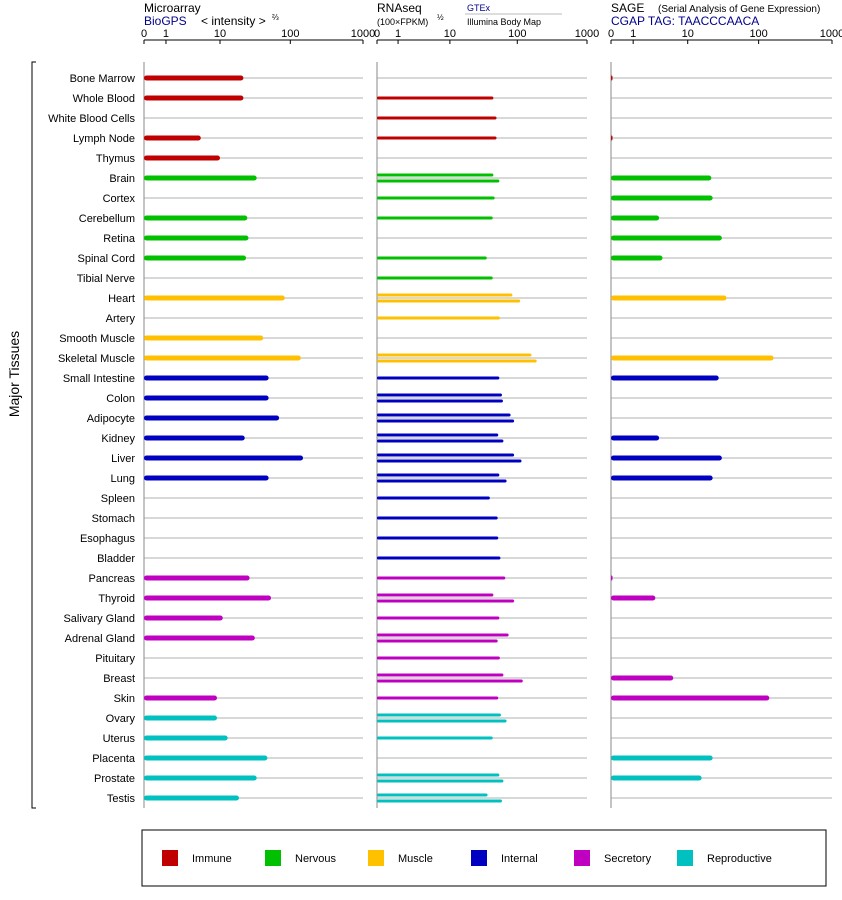  Describe the element at coordinates (111, 419) in the screenshot. I see `tissue-label: Adipocyte` at that location.